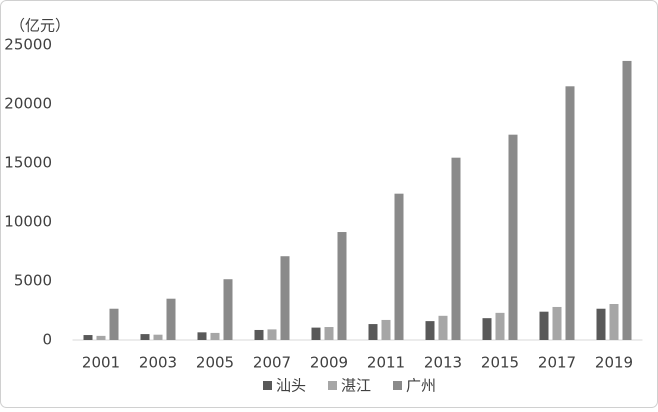 The width and height of the screenshot is (658, 412). What do you see at coordinates (28, 45) in the screenshot?
I see `y-tick-label: 25000` at bounding box center [28, 45].